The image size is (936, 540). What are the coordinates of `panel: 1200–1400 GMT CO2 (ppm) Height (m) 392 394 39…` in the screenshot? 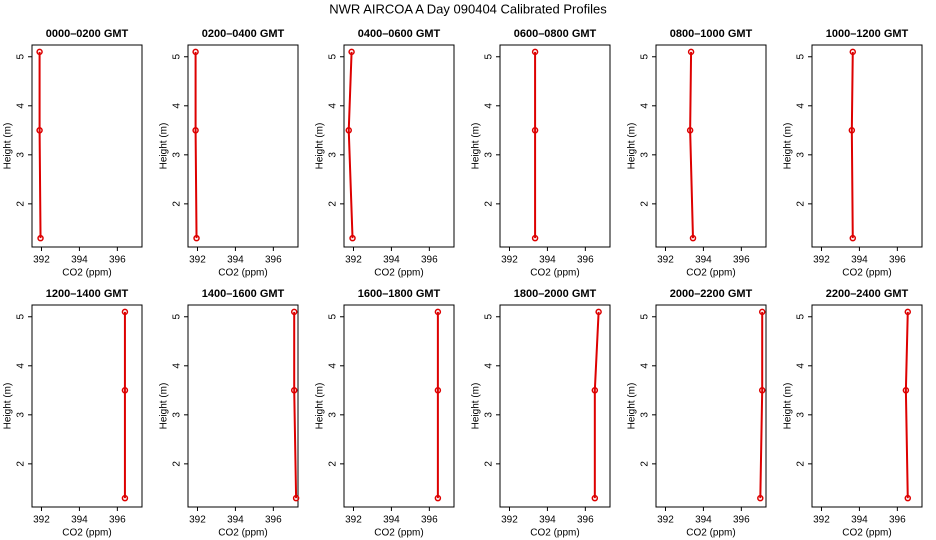 It's located at (73, 413).